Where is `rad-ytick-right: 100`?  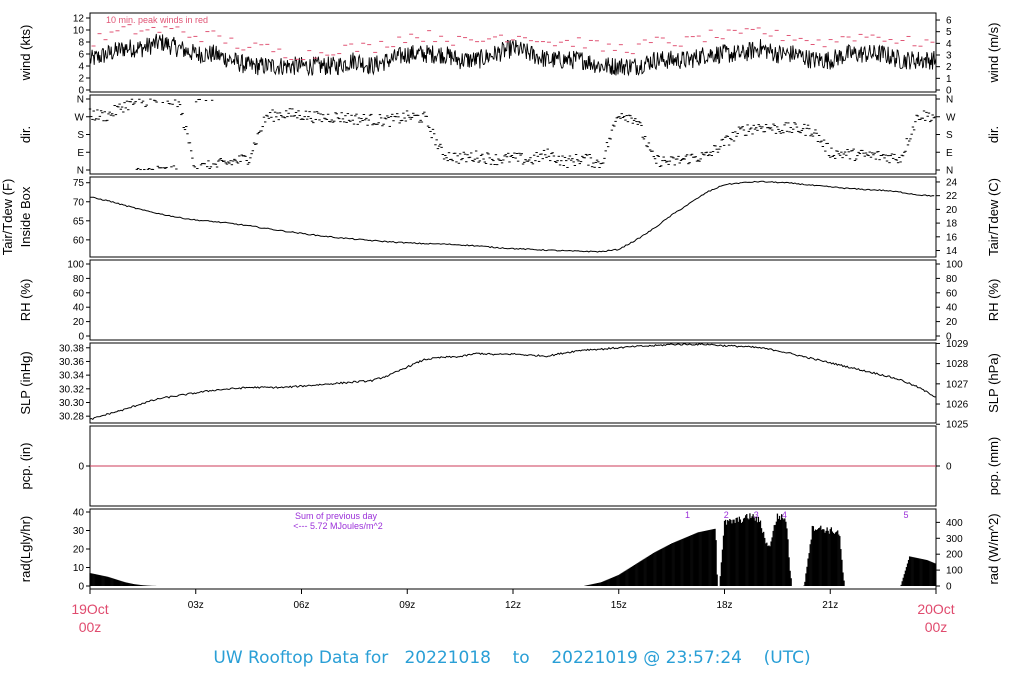
rad-ytick-right: 100 is located at coordinates (954, 571).